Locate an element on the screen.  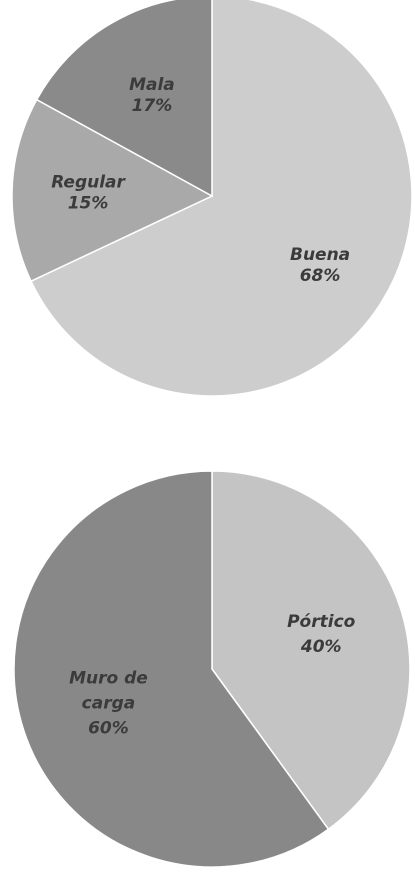
category-label: Mala is located at coordinates (152, 85).